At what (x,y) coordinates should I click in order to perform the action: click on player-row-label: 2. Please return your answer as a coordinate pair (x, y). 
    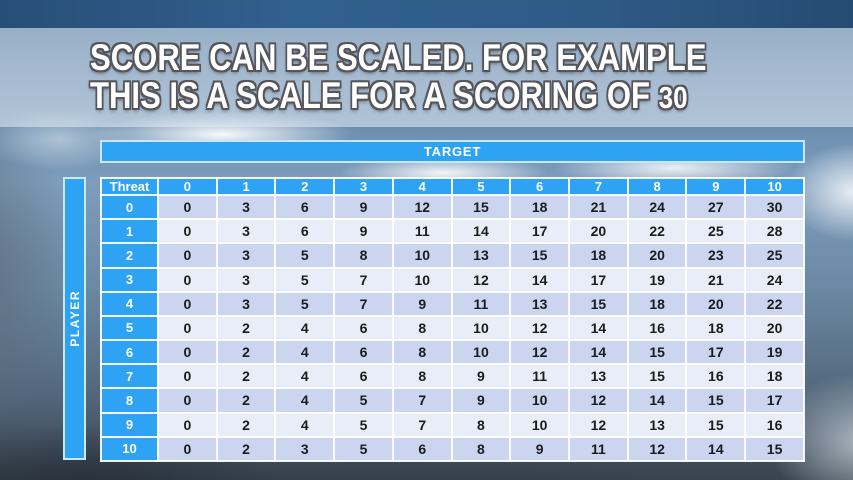
    Looking at the image, I should click on (129, 255).